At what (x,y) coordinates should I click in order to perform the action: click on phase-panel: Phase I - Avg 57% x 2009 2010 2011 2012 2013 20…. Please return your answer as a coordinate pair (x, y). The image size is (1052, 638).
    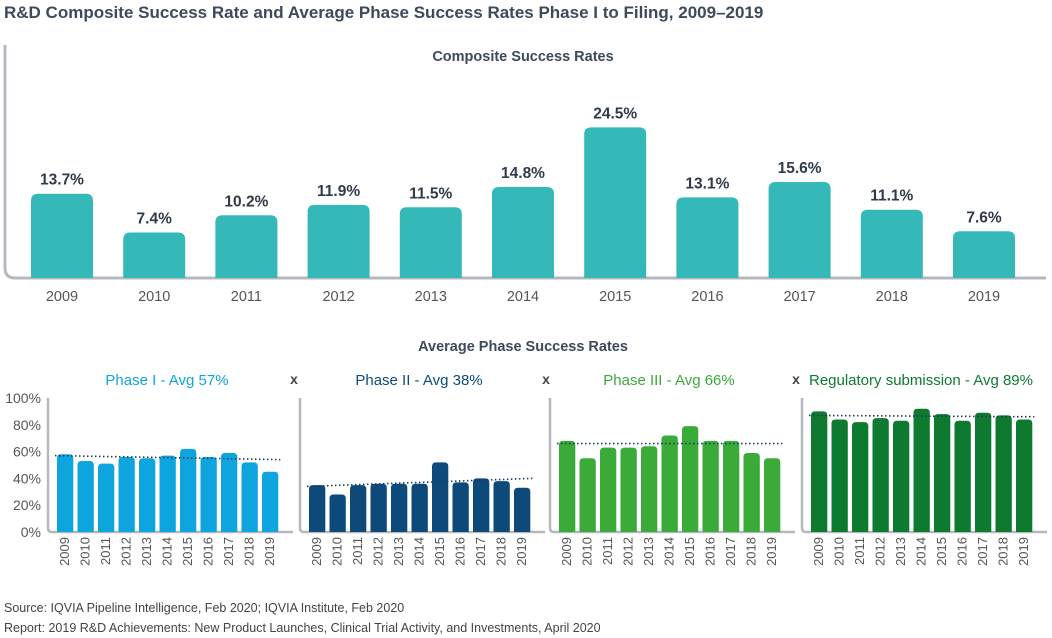
    Looking at the image, I should click on (172, 468).